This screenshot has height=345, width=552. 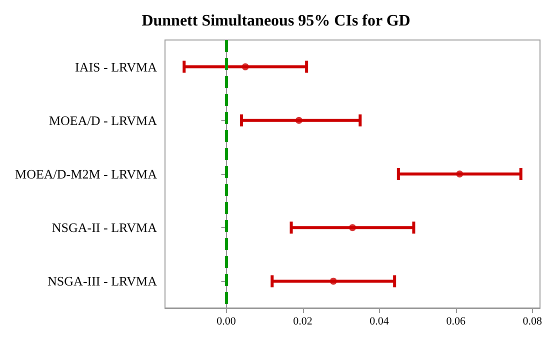 What do you see at coordinates (105, 228) in the screenshot?
I see `y-tick-label: NSGA-II - LRVMA` at bounding box center [105, 228].